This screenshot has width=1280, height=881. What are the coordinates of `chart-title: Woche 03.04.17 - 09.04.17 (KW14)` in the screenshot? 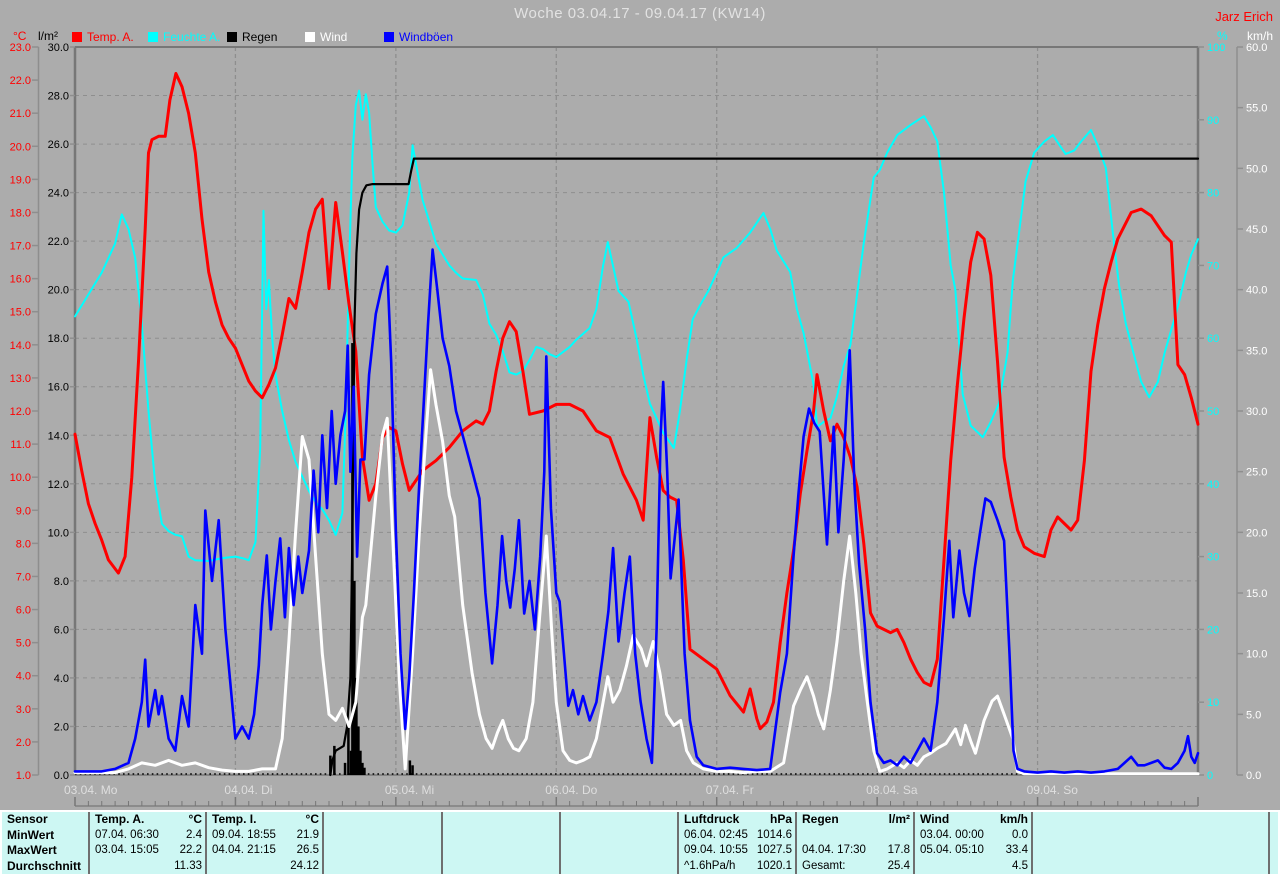 It's located at (640, 13).